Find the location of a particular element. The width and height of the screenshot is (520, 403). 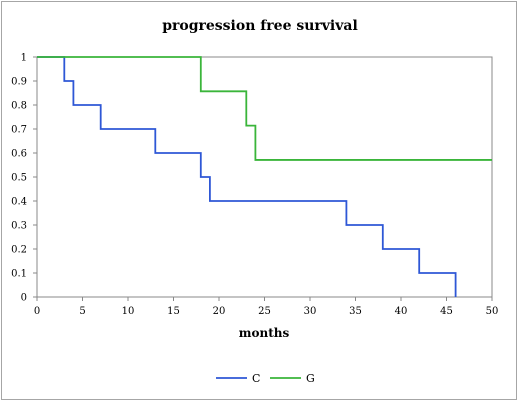

x-tick-label: 10 is located at coordinates (128, 311).